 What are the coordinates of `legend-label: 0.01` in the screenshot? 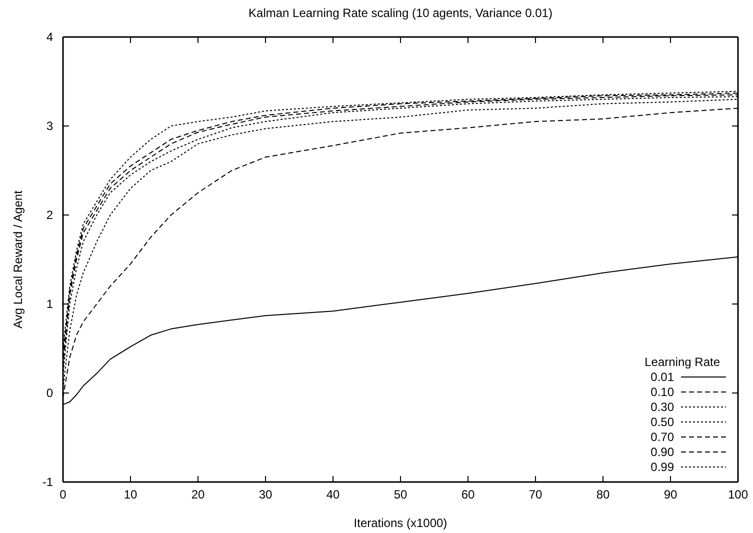 It's located at (662, 377).